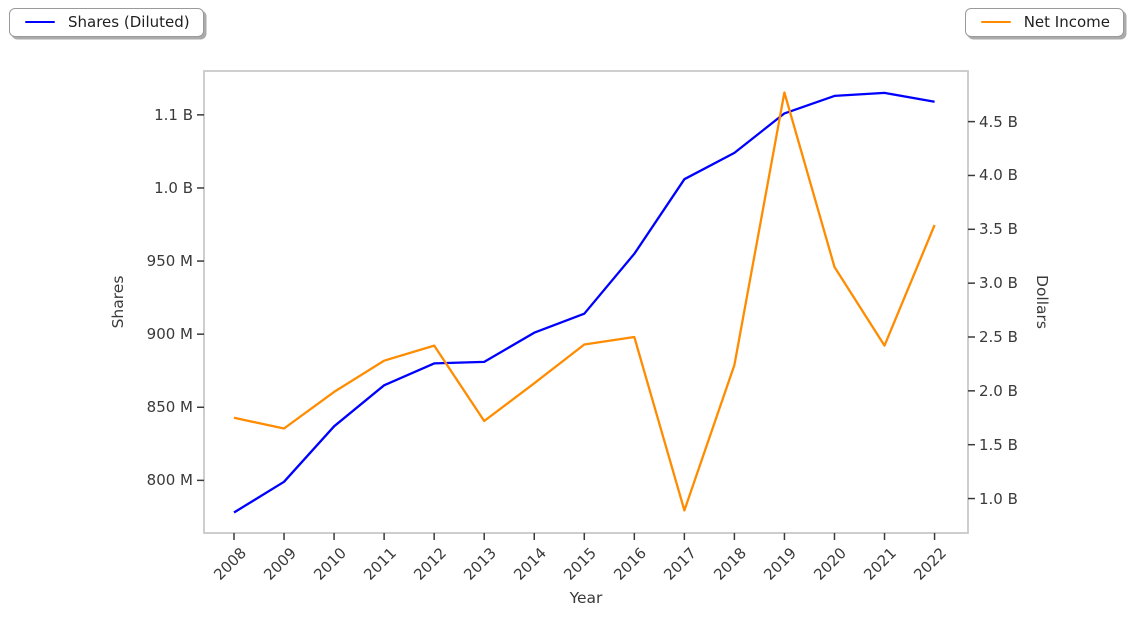 Image resolution: width=1132 pixels, height=618 pixels. Describe the element at coordinates (998, 283) in the screenshot. I see `y-right-tick-label: 3.0 B` at that location.